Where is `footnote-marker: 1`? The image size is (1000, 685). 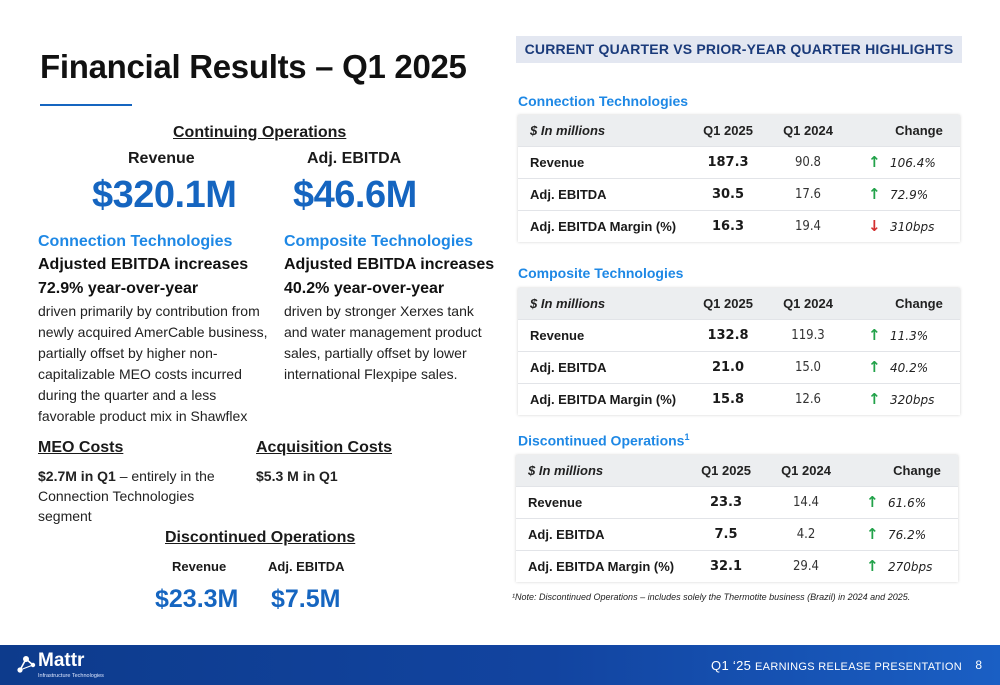
footnote-marker: 1 is located at coordinates (687, 437).